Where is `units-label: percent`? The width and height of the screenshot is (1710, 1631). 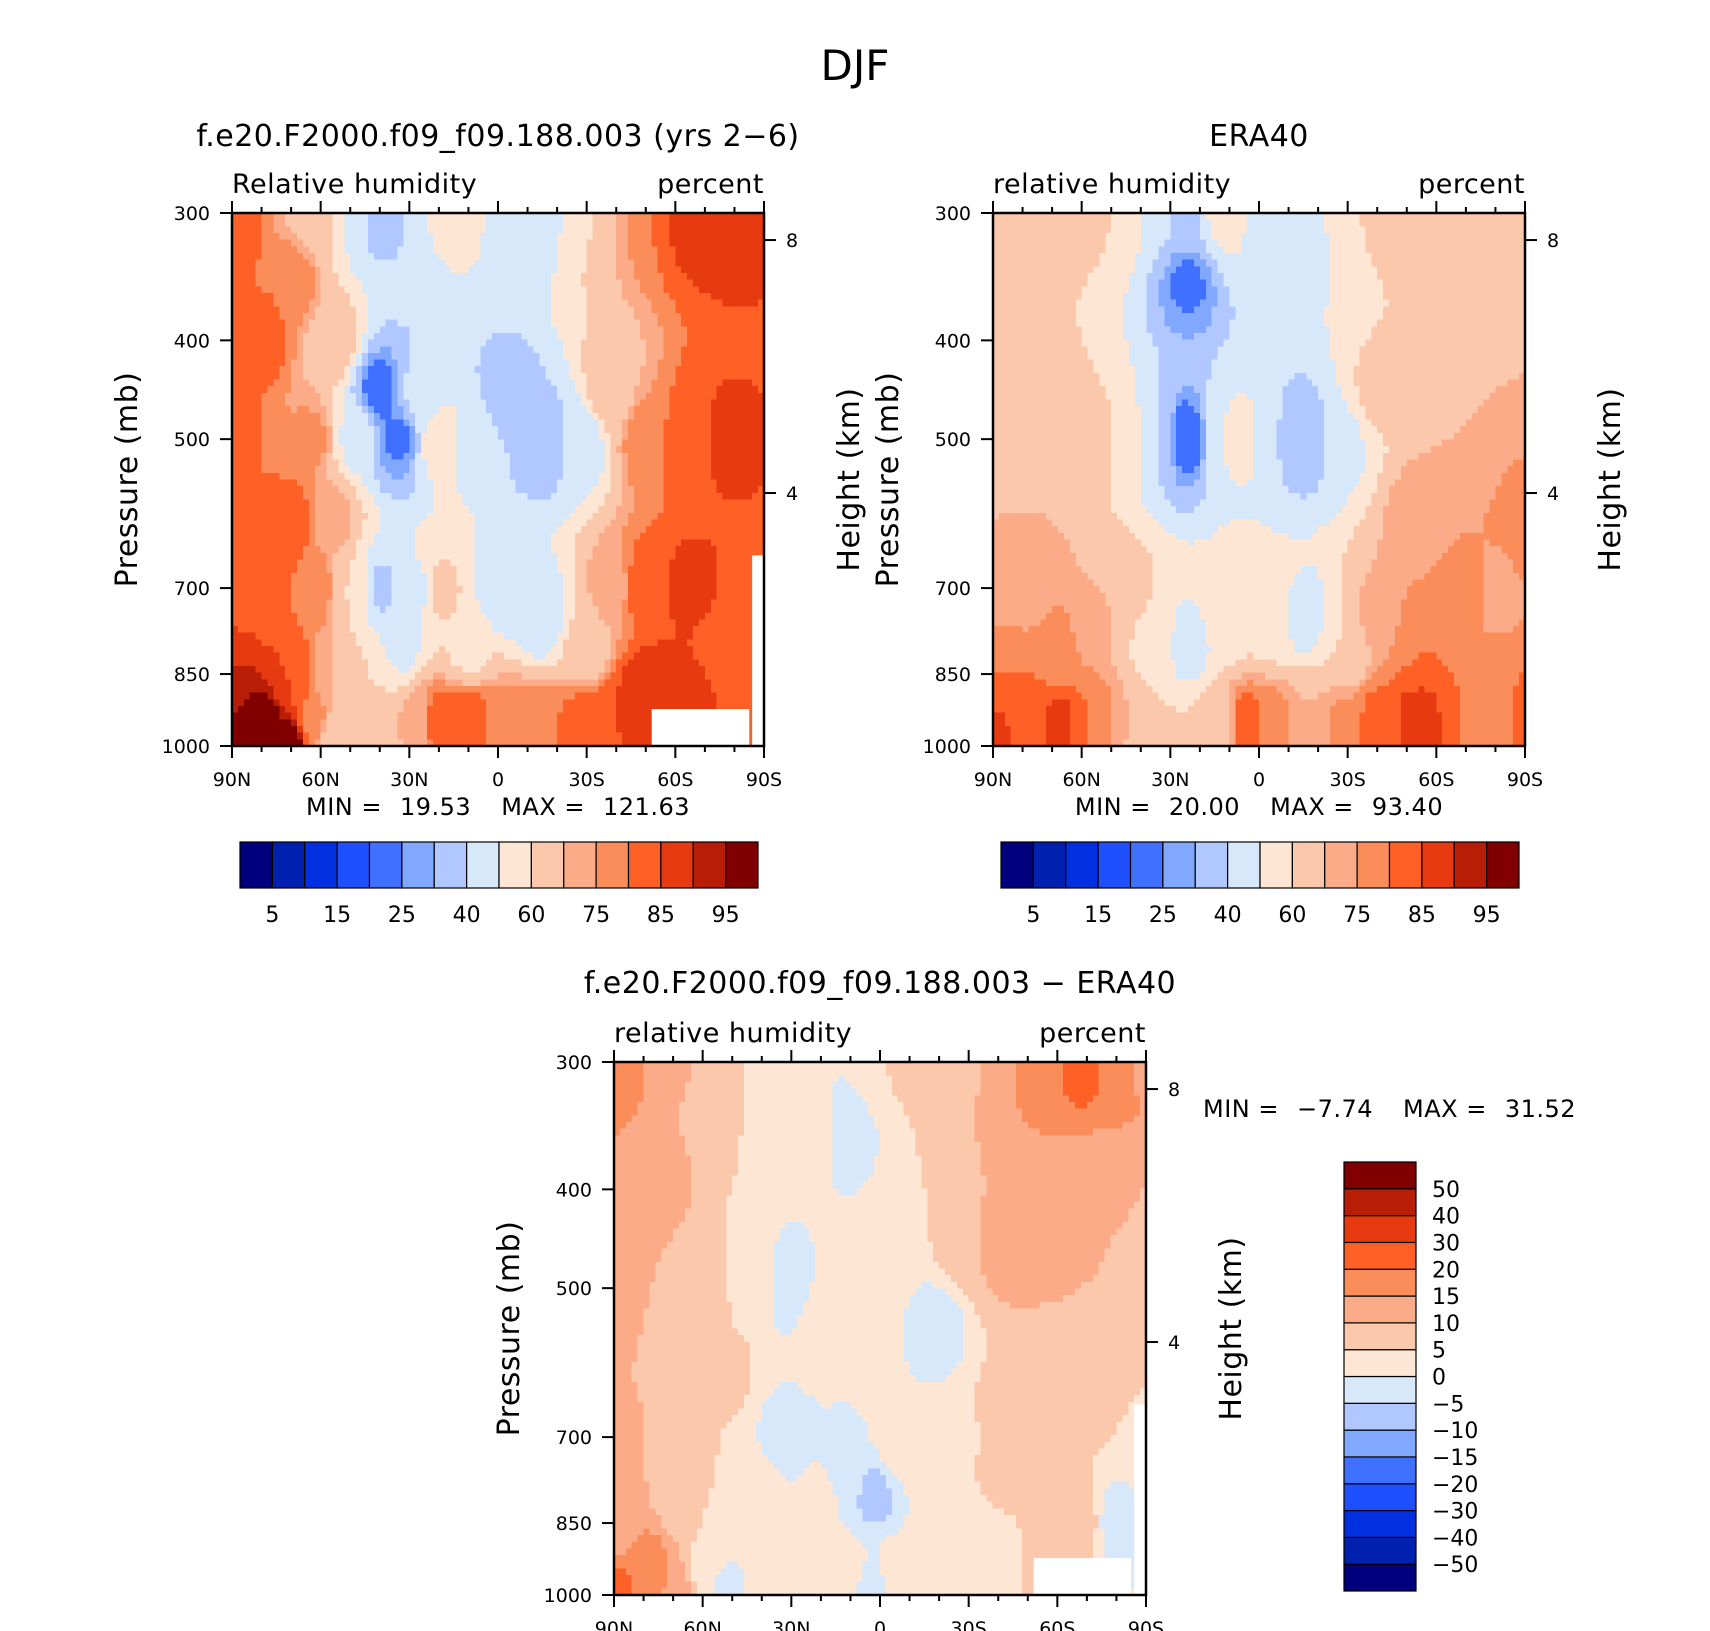
units-label: percent is located at coordinates (710, 184).